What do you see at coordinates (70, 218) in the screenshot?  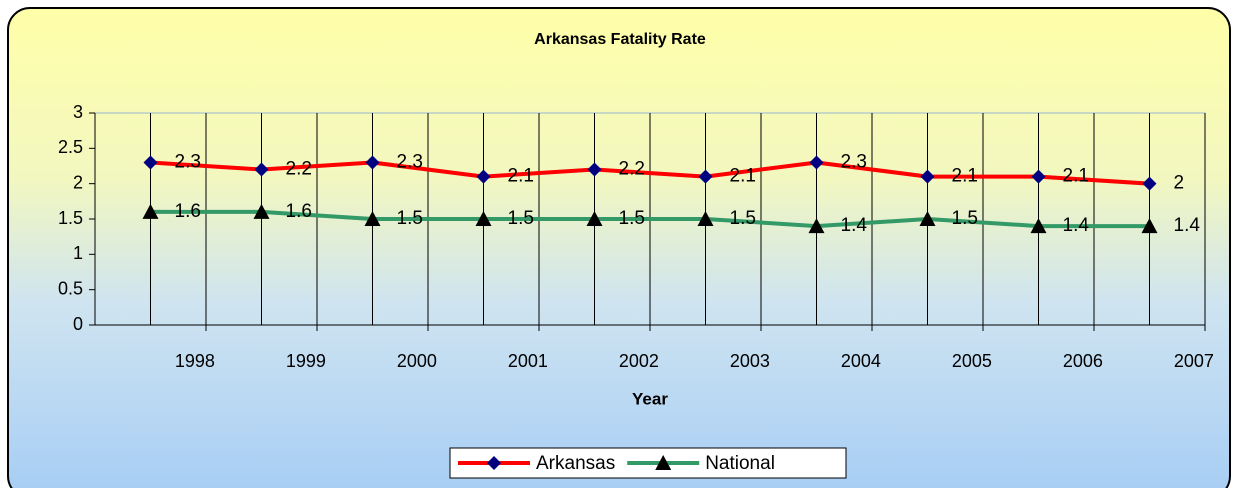 I see `y-tick-label: 1.5` at bounding box center [70, 218].